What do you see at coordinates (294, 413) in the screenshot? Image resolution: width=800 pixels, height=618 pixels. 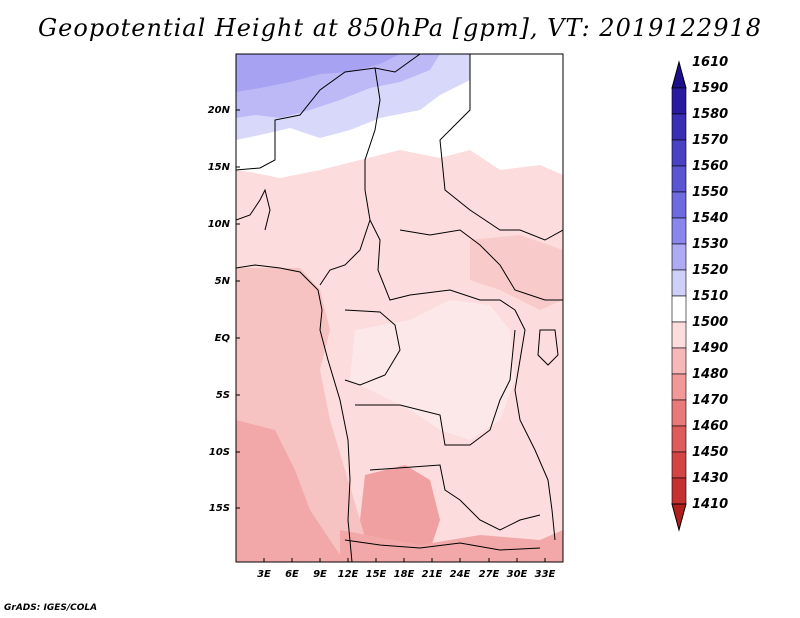 I see `coastline-west` at bounding box center [294, 413].